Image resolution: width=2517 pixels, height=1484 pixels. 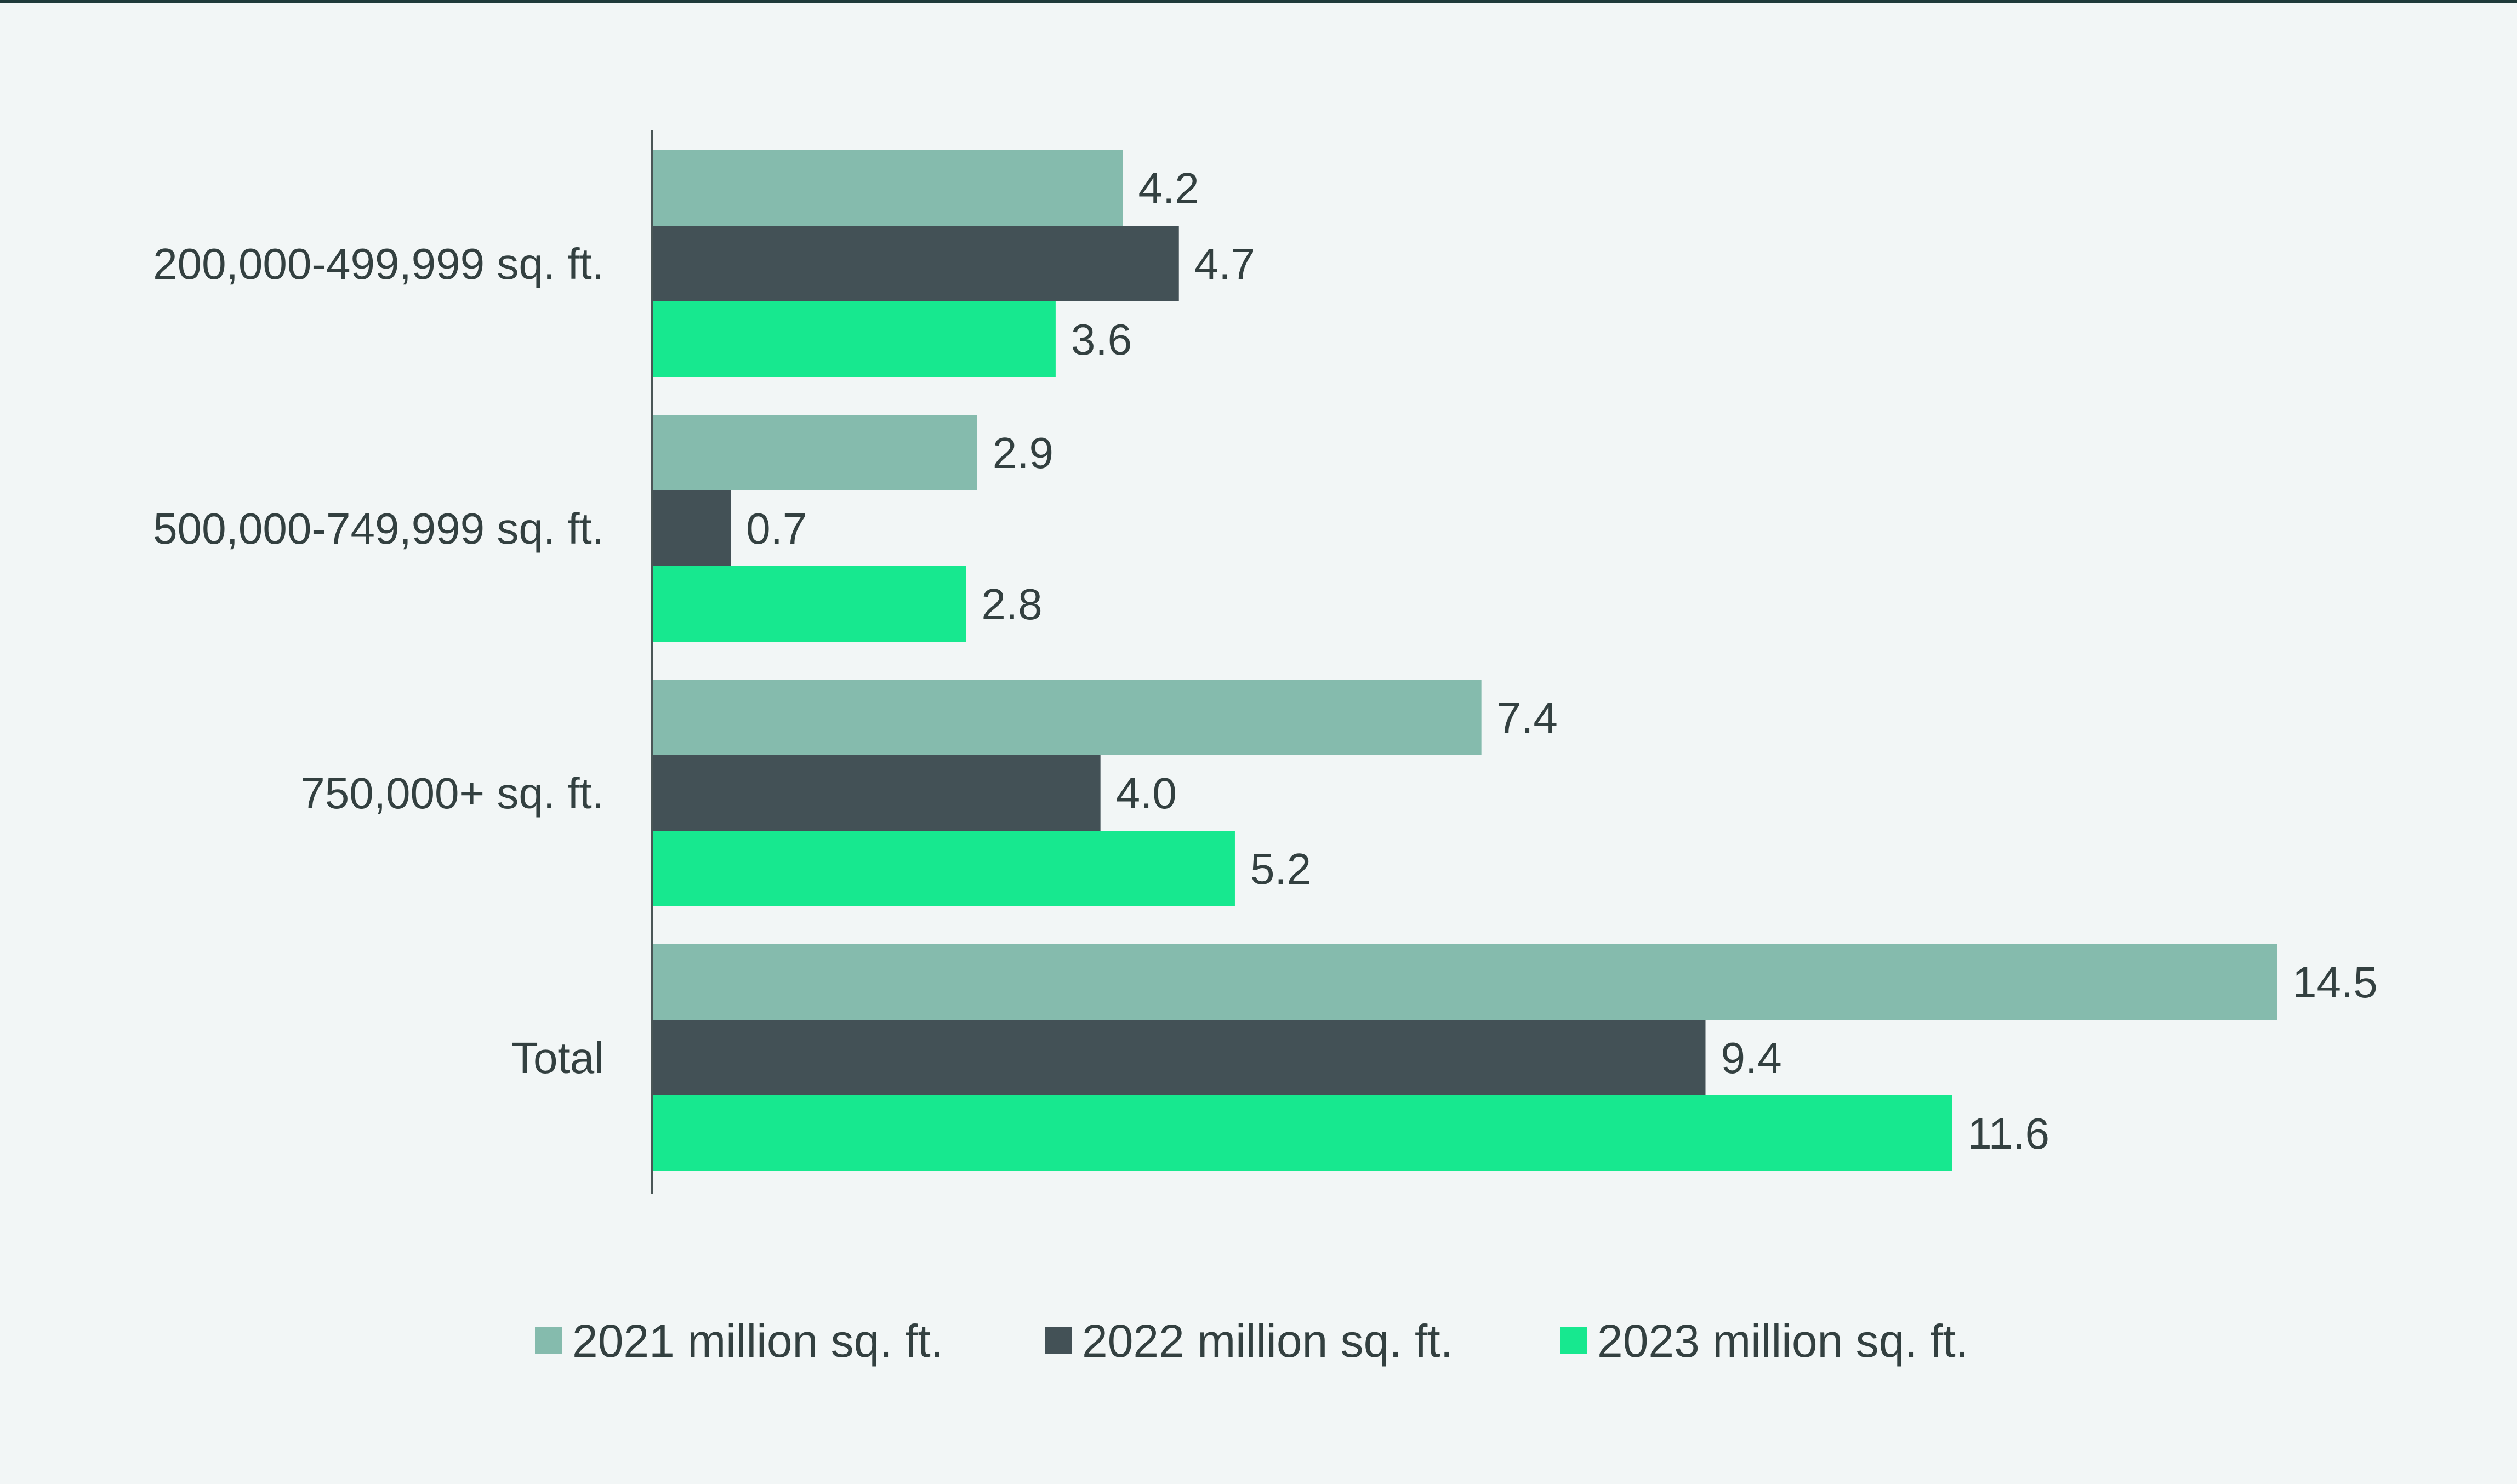 What do you see at coordinates (548, 1340) in the screenshot?
I see `legend-swatch-2021-million-sq-ft` at bounding box center [548, 1340].